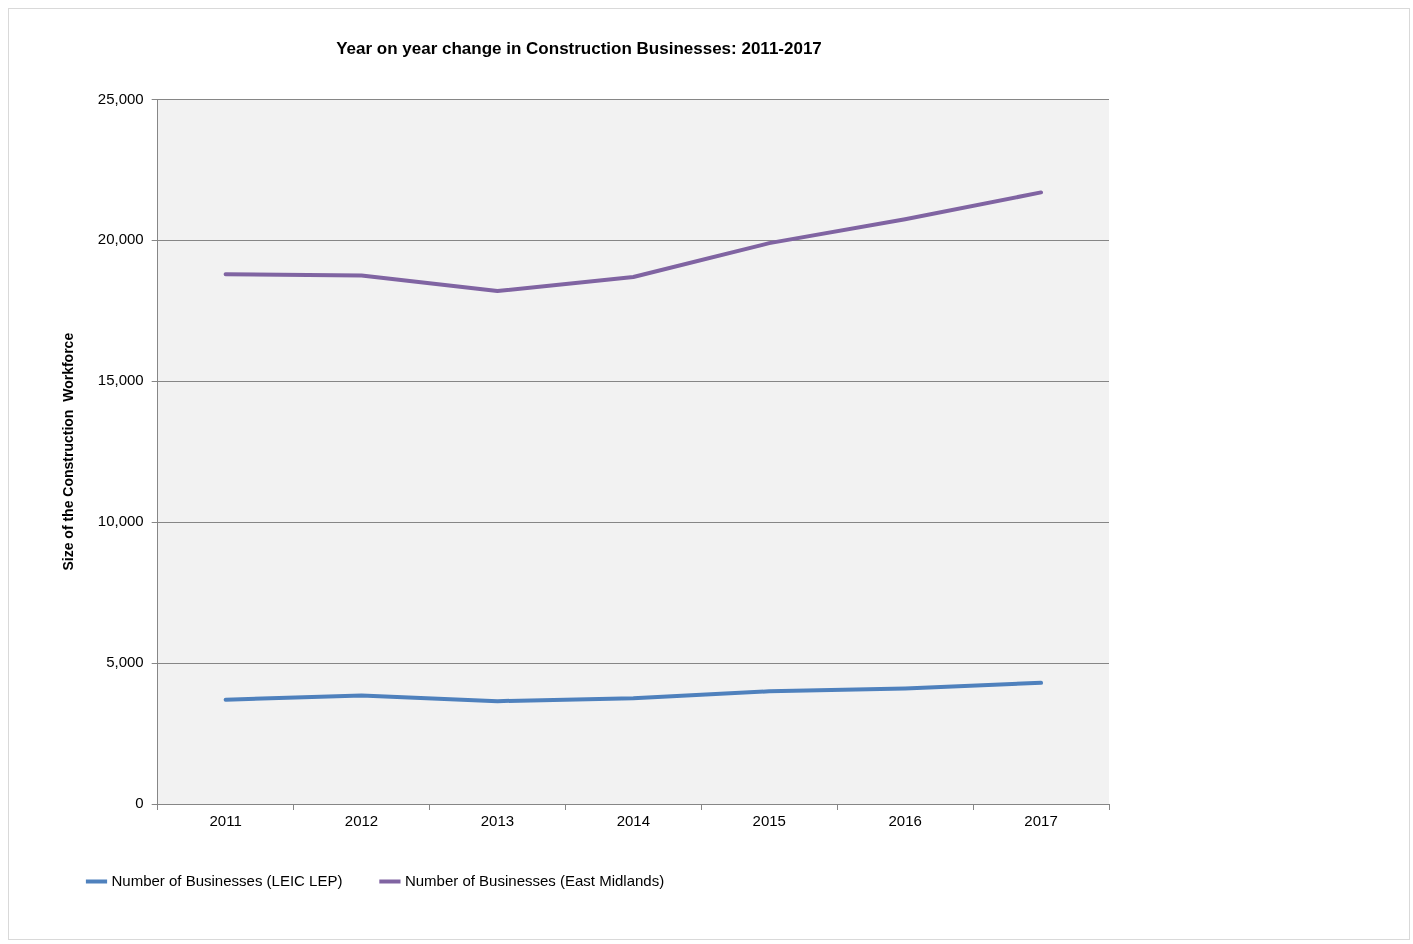 The image size is (1413, 944). What do you see at coordinates (361, 821) in the screenshot?
I see `x-tick-label: 2012` at bounding box center [361, 821].